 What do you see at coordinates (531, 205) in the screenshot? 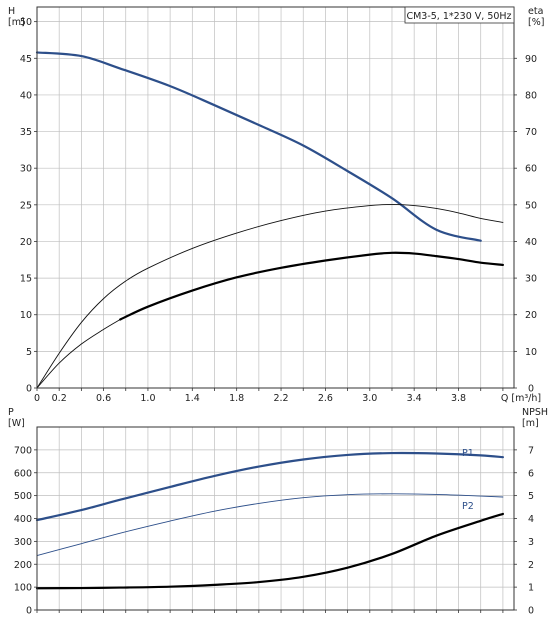
I see `right-axis-tick-label: 50` at bounding box center [531, 205].